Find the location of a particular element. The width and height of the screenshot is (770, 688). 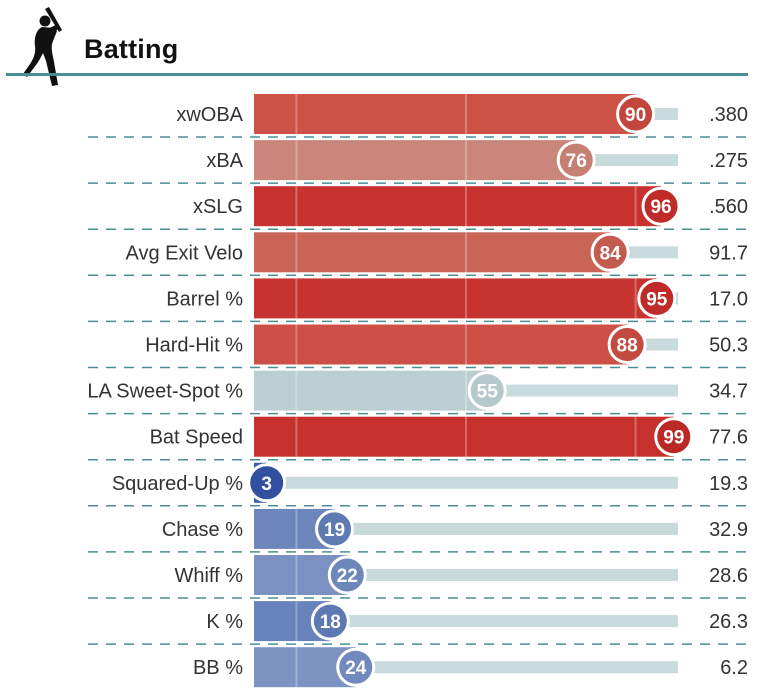

percentile-label: 55 is located at coordinates (488, 392).